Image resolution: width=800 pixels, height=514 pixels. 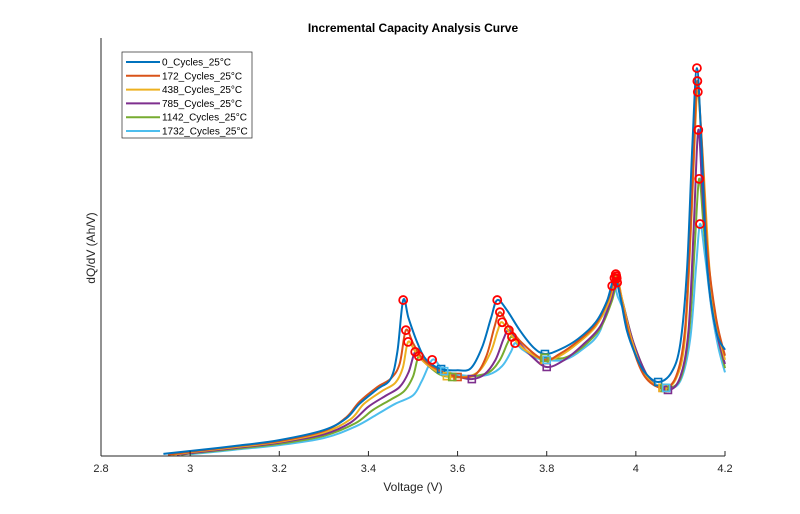 What do you see at coordinates (196, 63) in the screenshot?
I see `legend-label: 0_Cycles_25°C` at bounding box center [196, 63].